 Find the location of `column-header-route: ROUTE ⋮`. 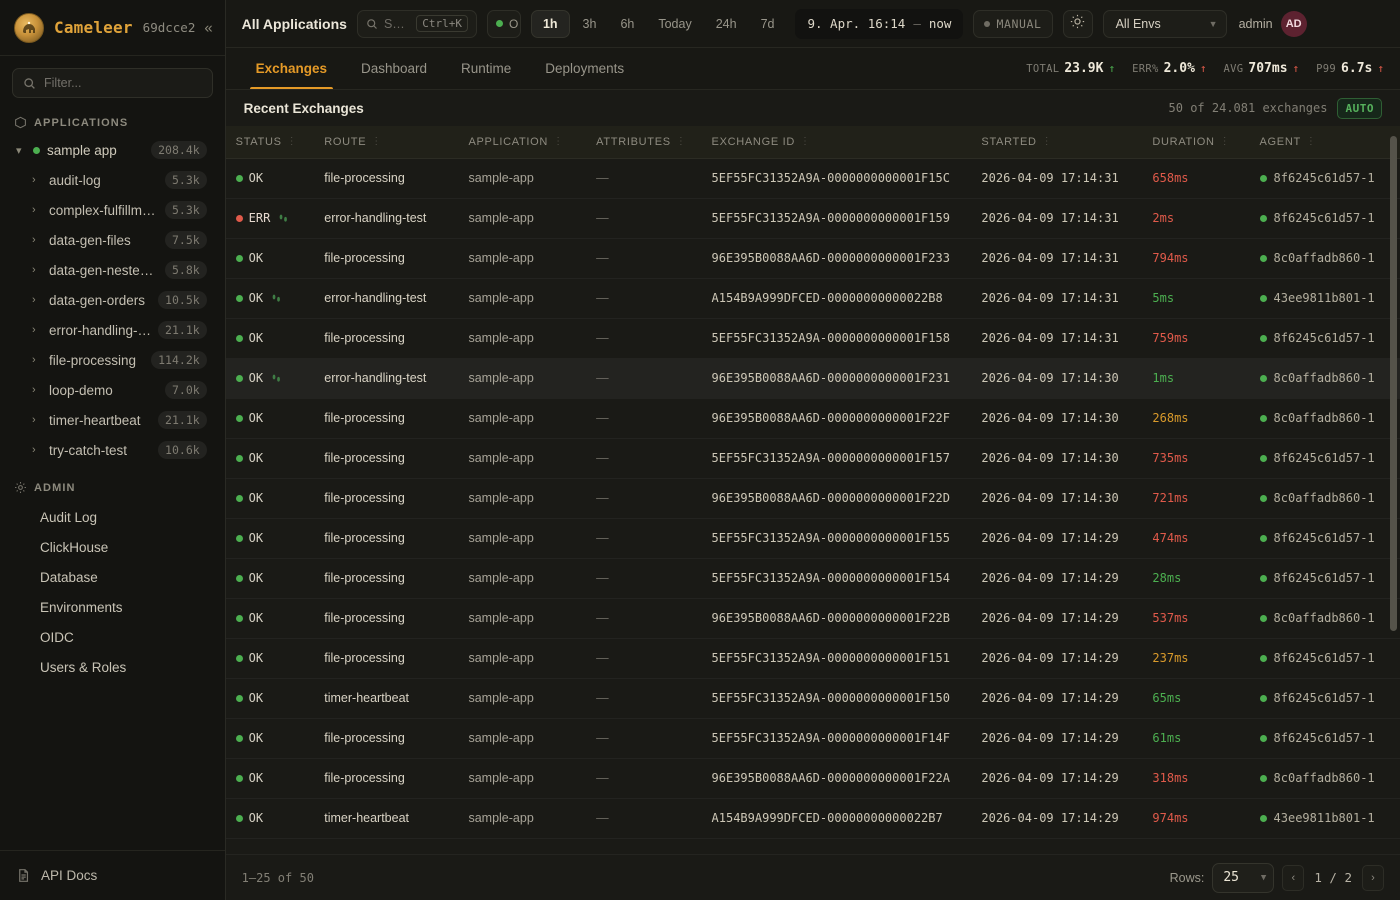

column-header-route: ROUTE ⋮ is located at coordinates (386, 142).